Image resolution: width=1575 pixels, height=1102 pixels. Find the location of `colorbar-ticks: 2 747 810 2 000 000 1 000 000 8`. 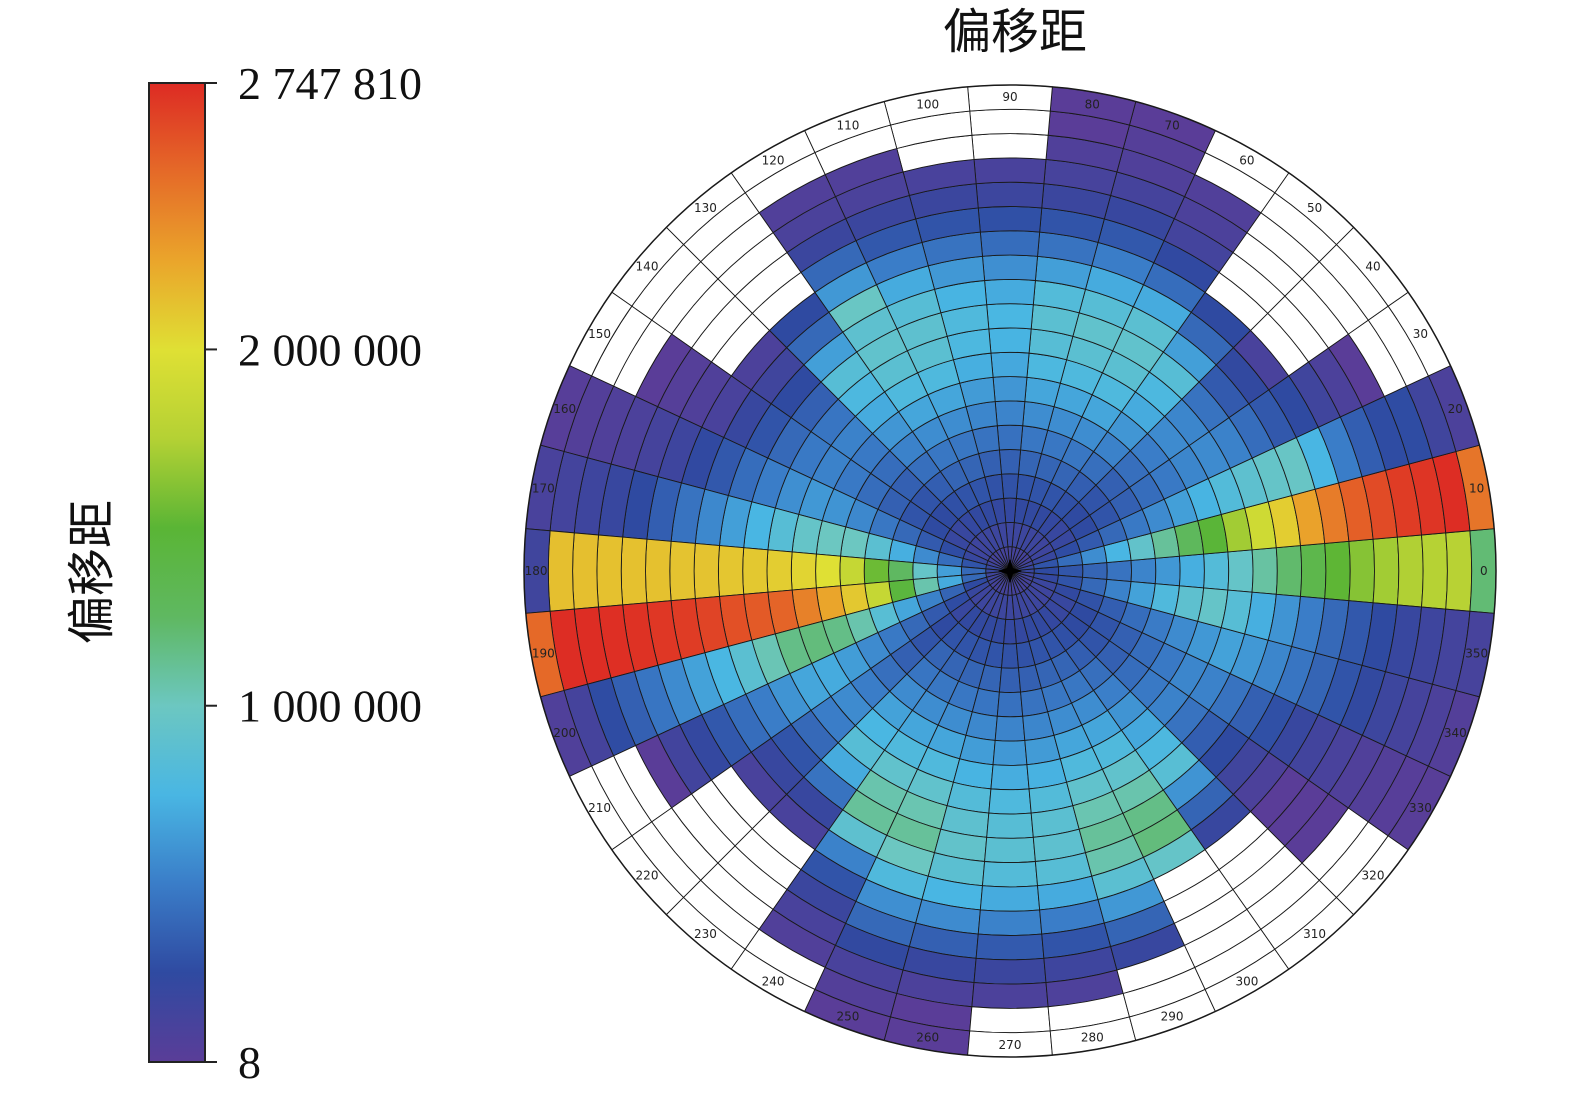

colorbar-ticks: 2 747 810 2 000 000 1 000 000 8 is located at coordinates (313, 573).